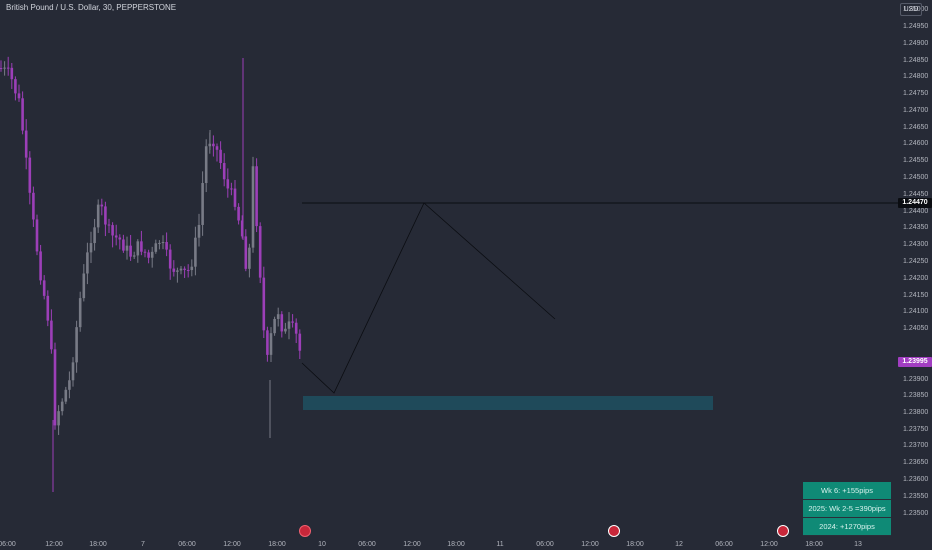 The height and width of the screenshot is (550, 932). I want to click on time-axis-label: 12, so click(679, 544).